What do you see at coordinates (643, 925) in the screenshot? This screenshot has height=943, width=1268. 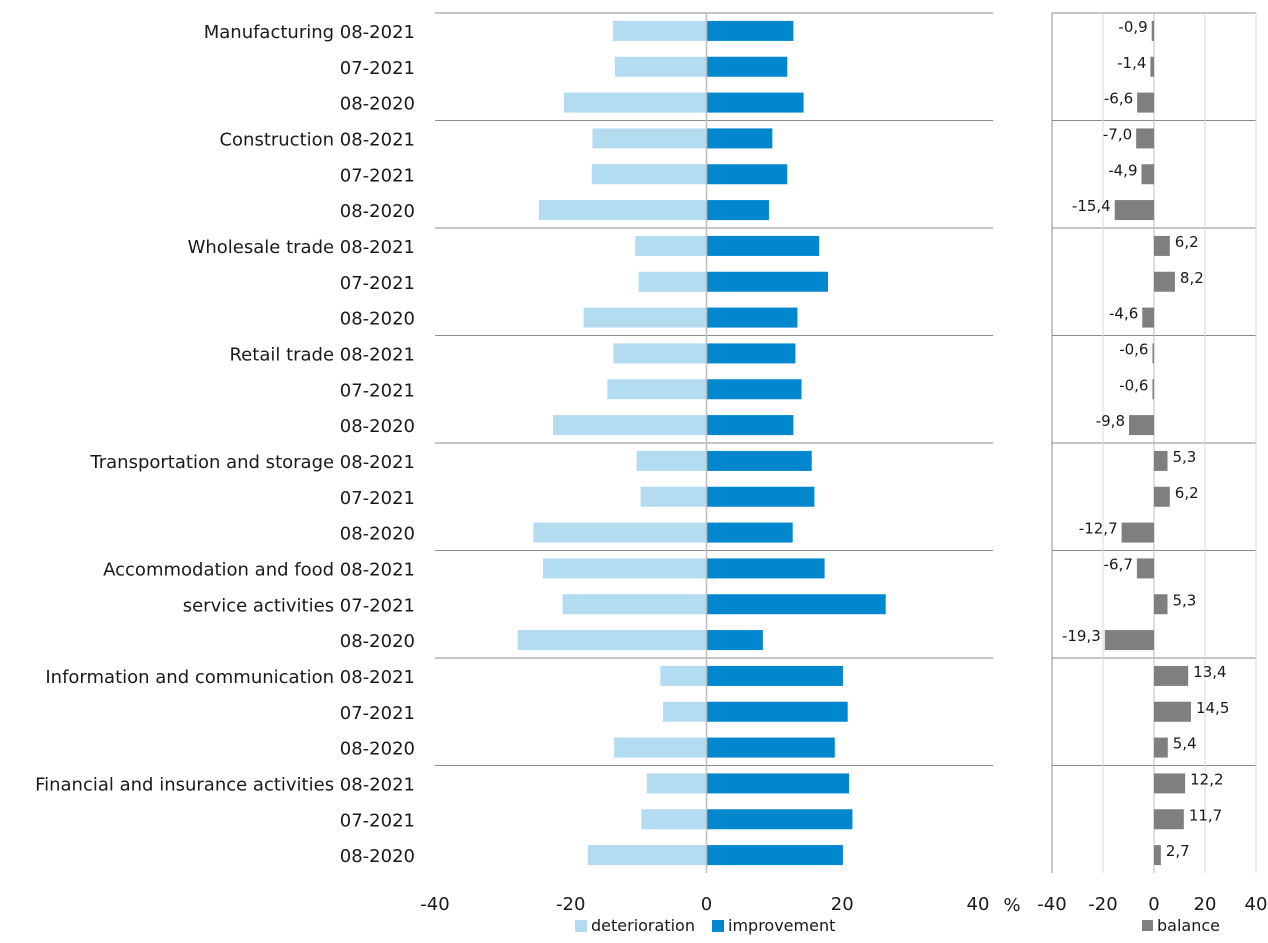 I see `legend-deterioration-label: deterioration` at bounding box center [643, 925].